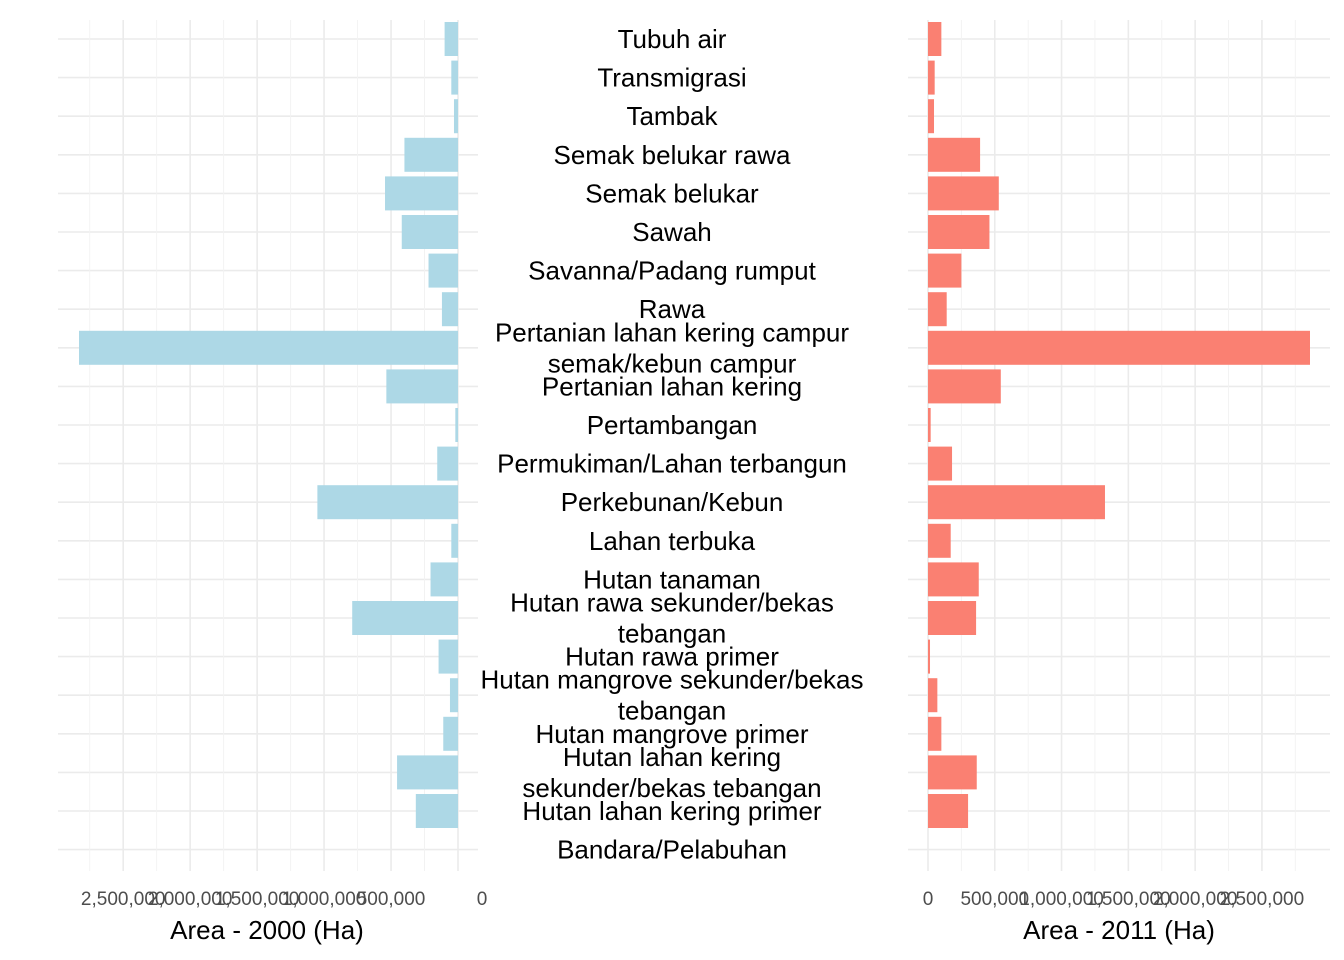 The width and height of the screenshot is (1344, 960). I want to click on category-label: Savanna/Padang rumput, so click(672, 271).